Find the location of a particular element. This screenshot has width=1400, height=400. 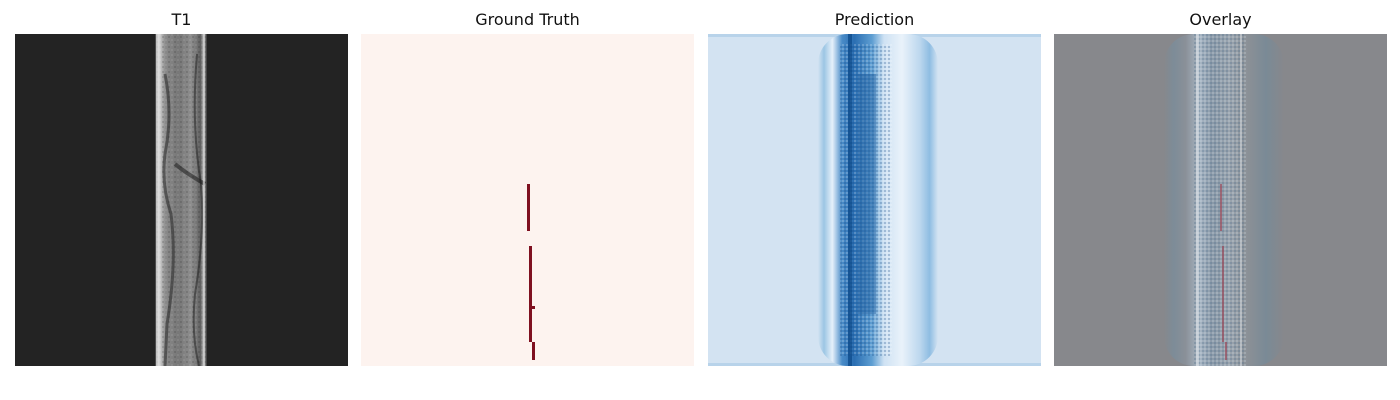

panel-title: T1 is located at coordinates (181, 19).